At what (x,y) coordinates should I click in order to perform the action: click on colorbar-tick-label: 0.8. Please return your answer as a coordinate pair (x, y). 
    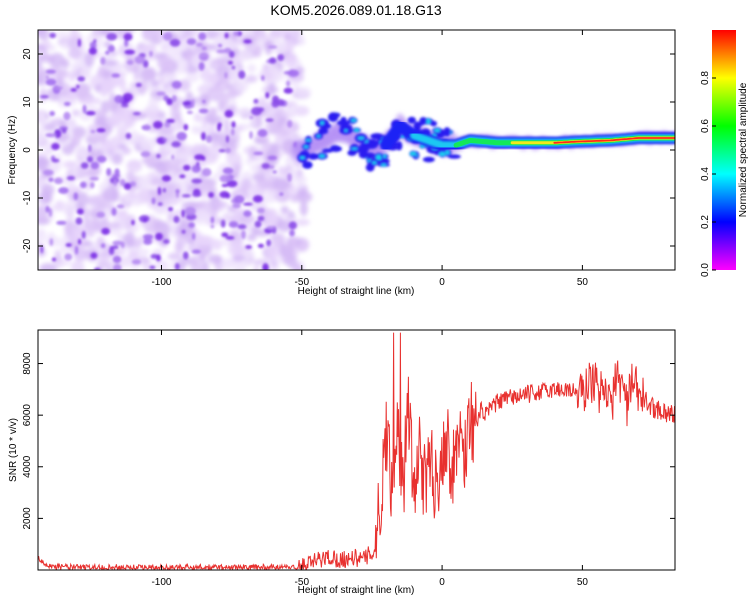
    Looking at the image, I should click on (705, 78).